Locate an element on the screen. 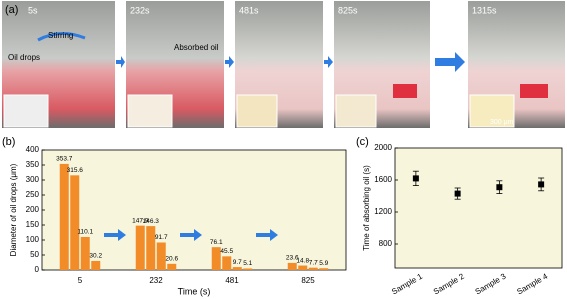 This screenshot has width=567, height=299. plot-background is located at coordinates (478, 208).